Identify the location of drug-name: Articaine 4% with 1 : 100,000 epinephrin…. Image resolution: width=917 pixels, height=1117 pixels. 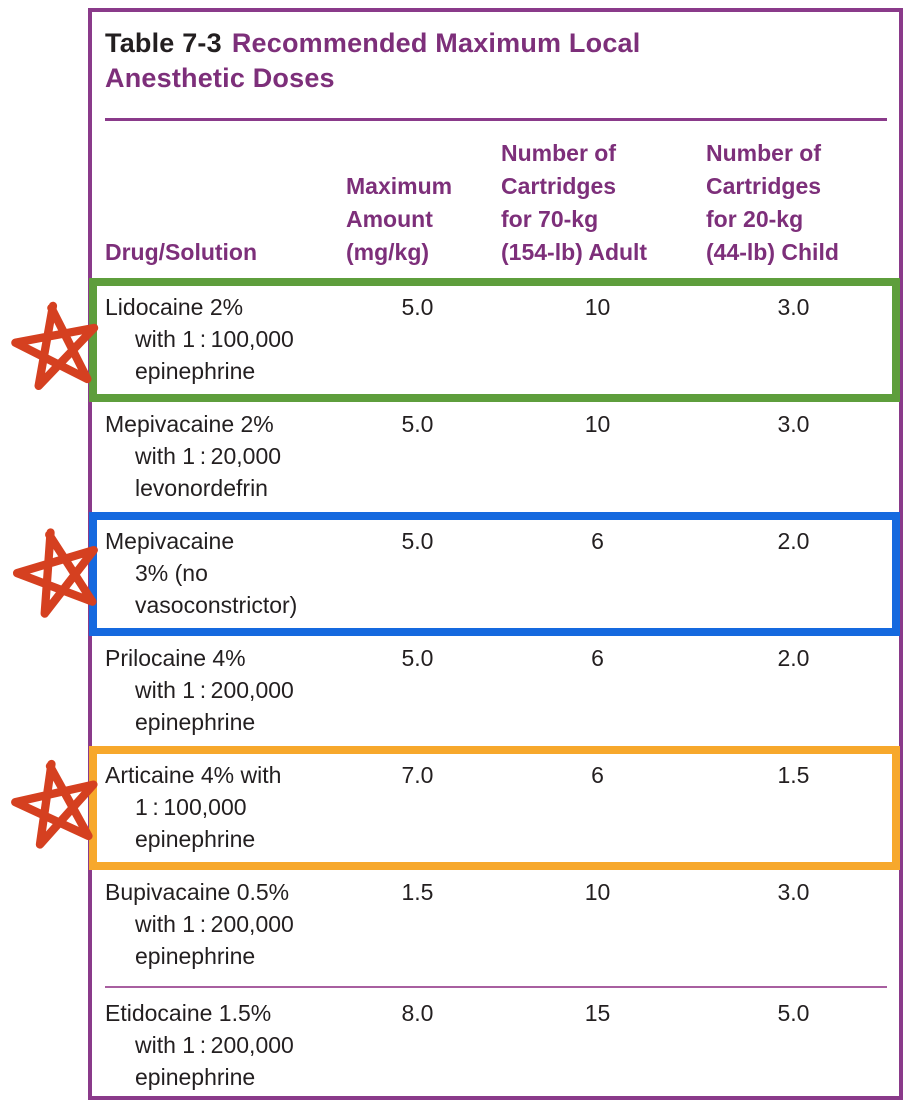
(193, 807).